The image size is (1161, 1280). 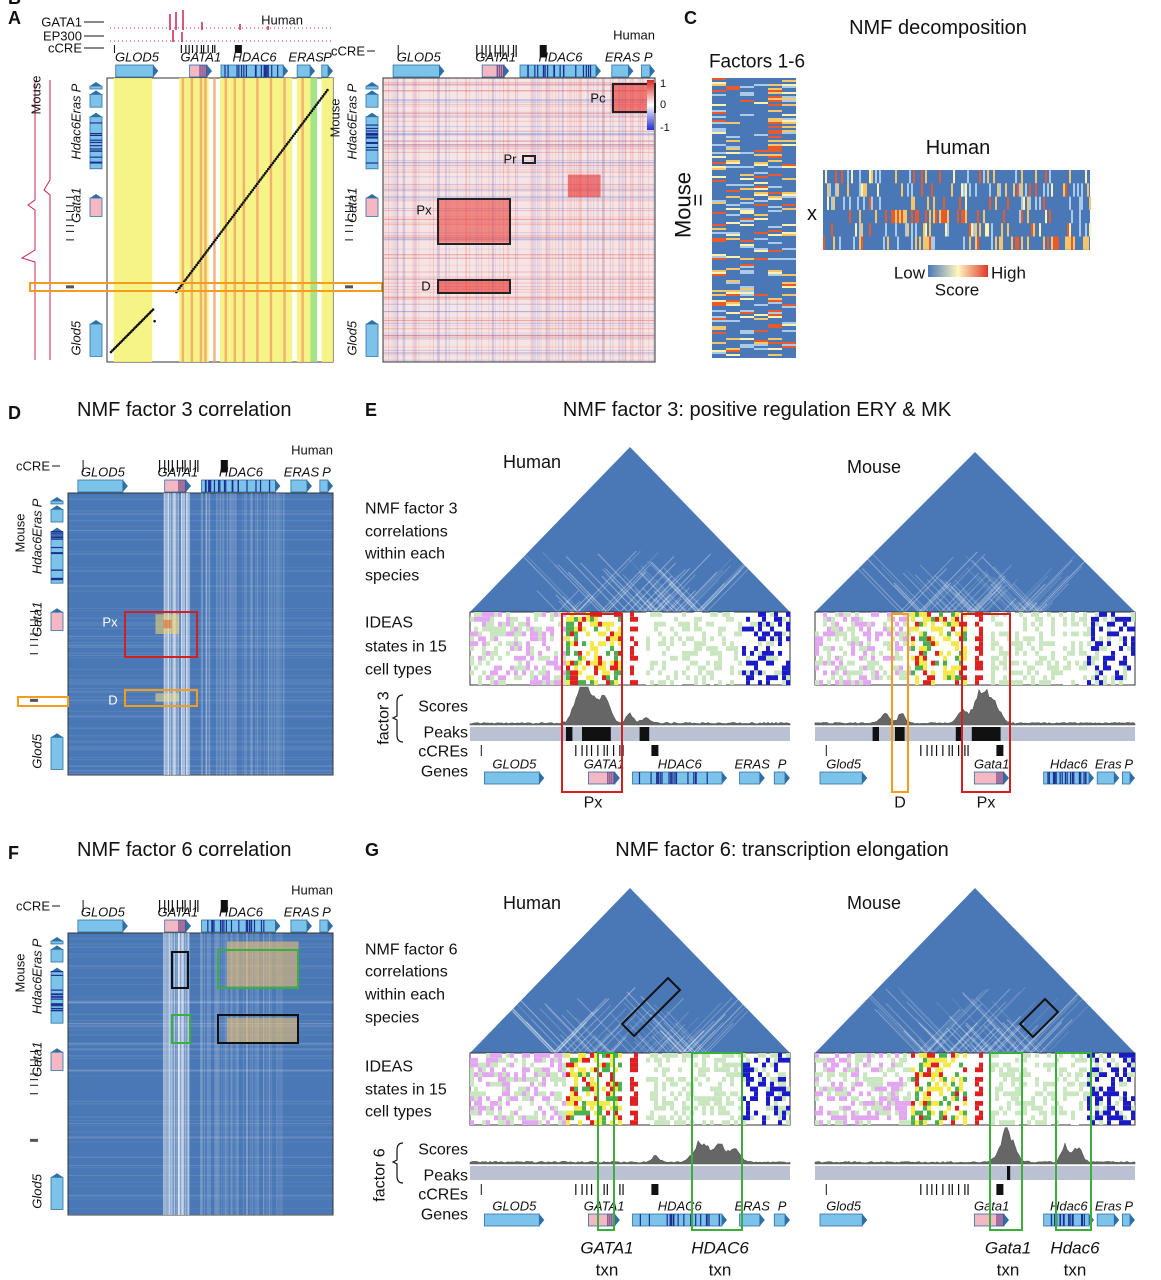 What do you see at coordinates (352, 140) in the screenshot?
I see `gene-label: Hdac6` at bounding box center [352, 140].